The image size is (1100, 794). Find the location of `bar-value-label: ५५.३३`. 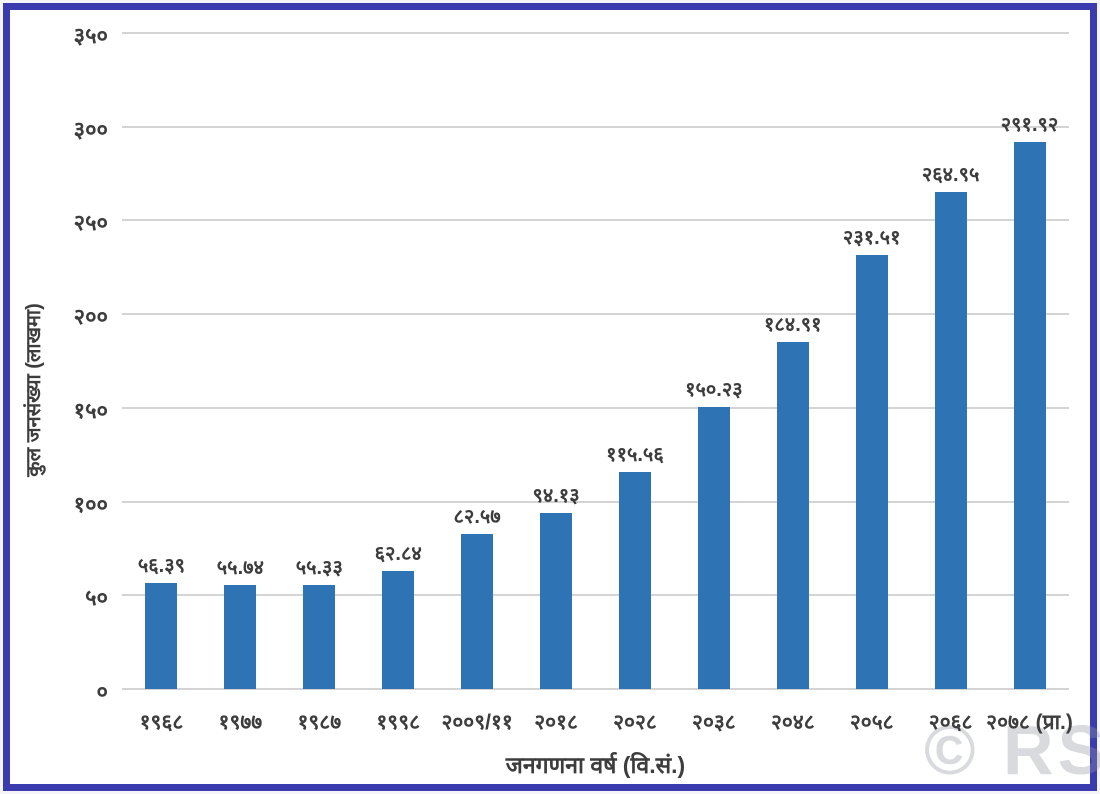

bar-value-label: ५५.३३ is located at coordinates (319, 568).